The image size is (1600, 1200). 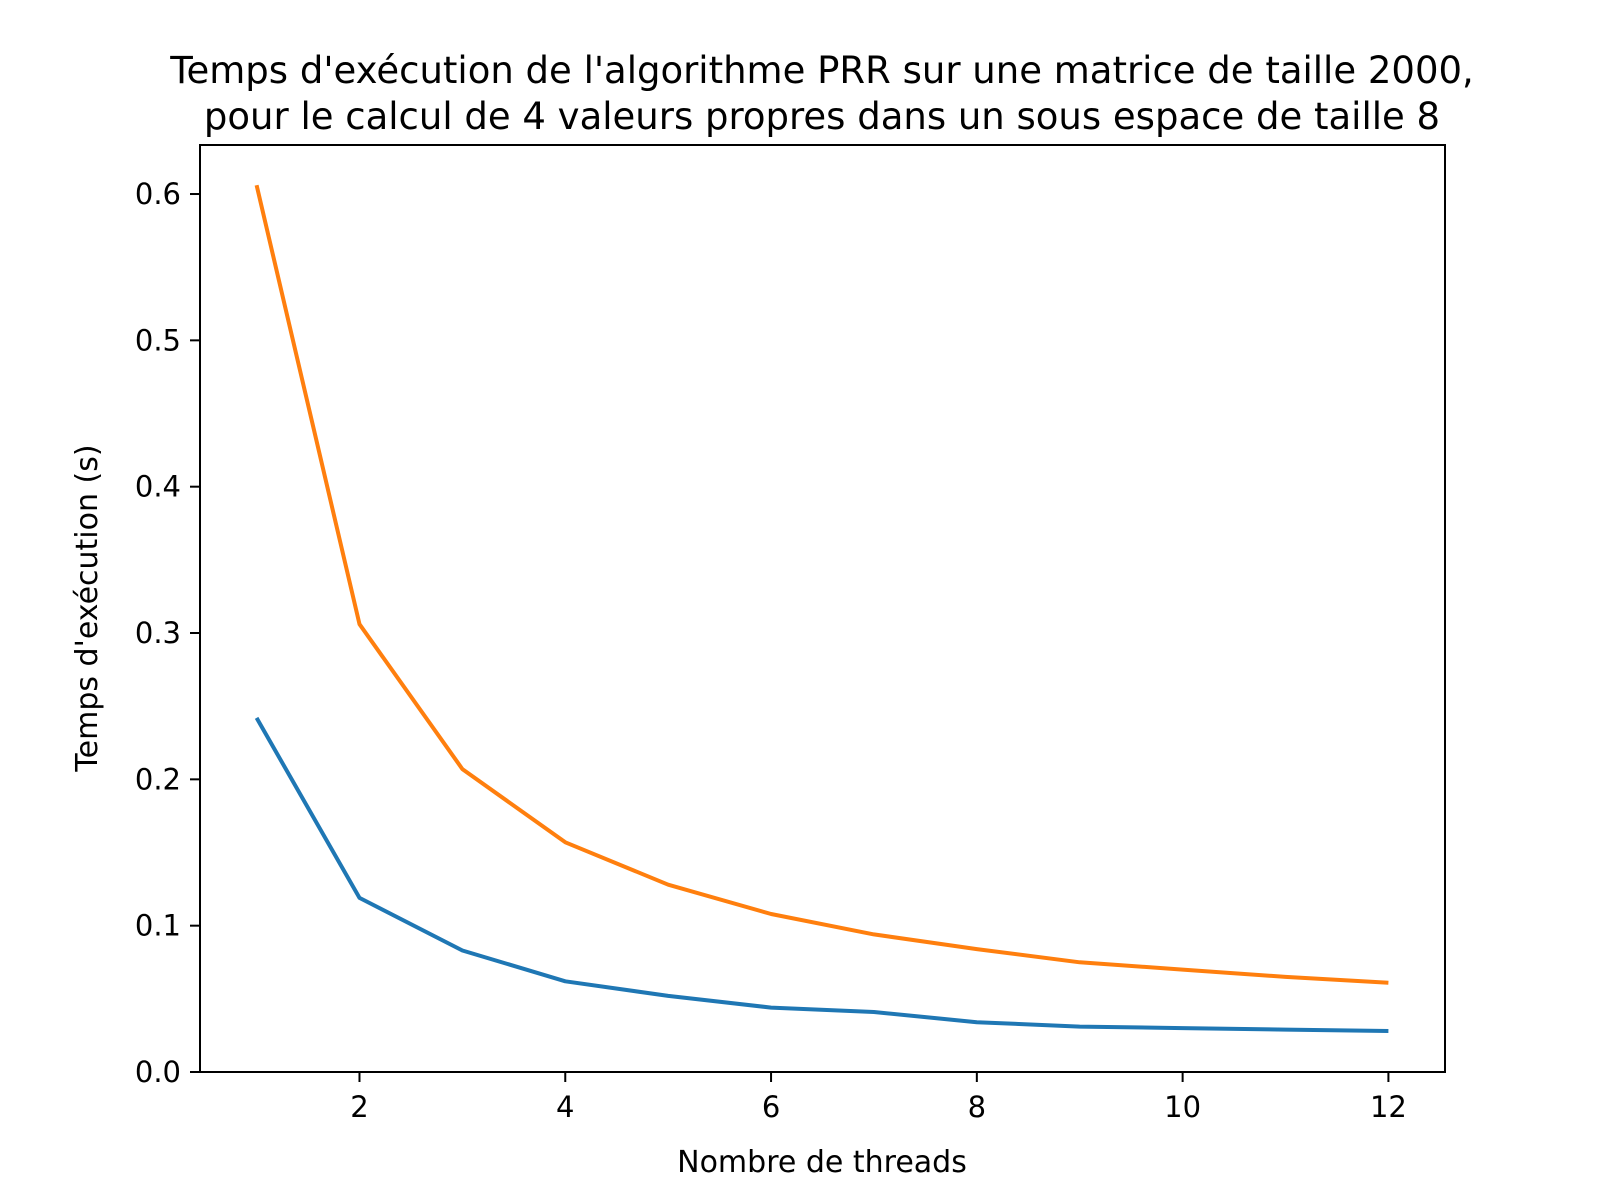 I want to click on y-tick-label: 0.3, so click(x=158, y=633).